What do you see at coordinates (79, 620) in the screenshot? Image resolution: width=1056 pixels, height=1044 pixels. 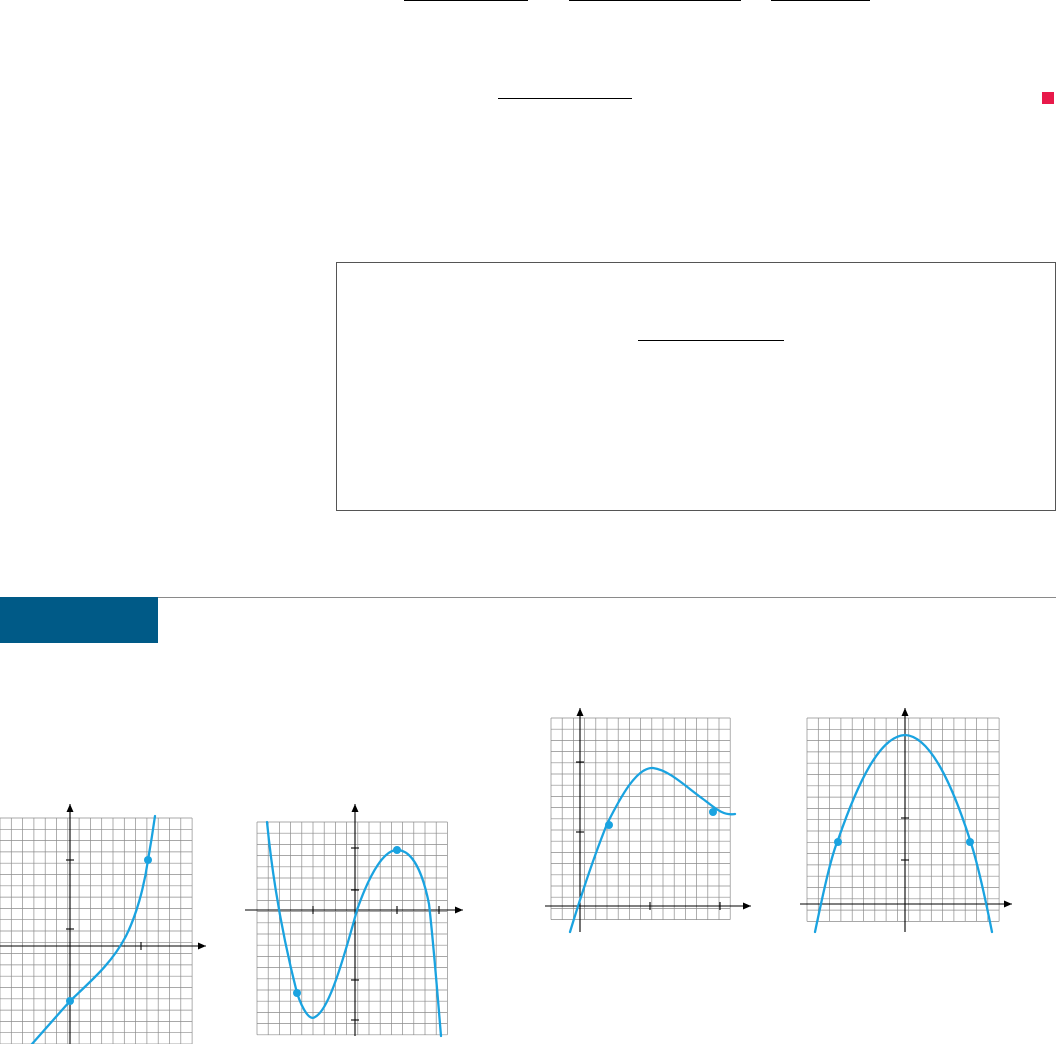 I see `section-header-bar` at bounding box center [79, 620].